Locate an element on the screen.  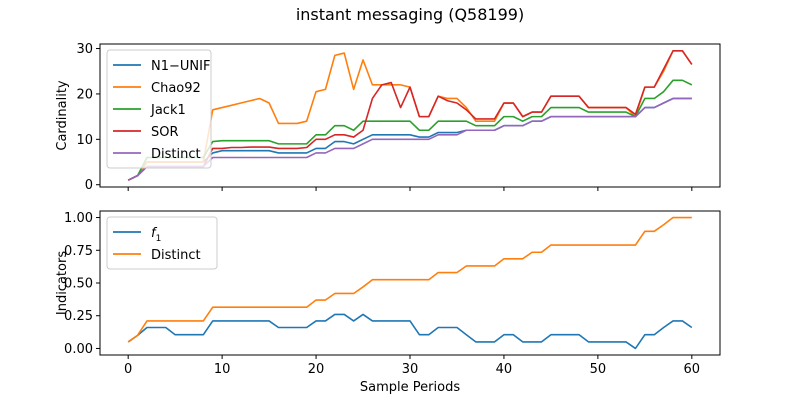
legend: N1−UNIF Chao92 Jack1 SOR Distinct is located at coordinates (159, 109).